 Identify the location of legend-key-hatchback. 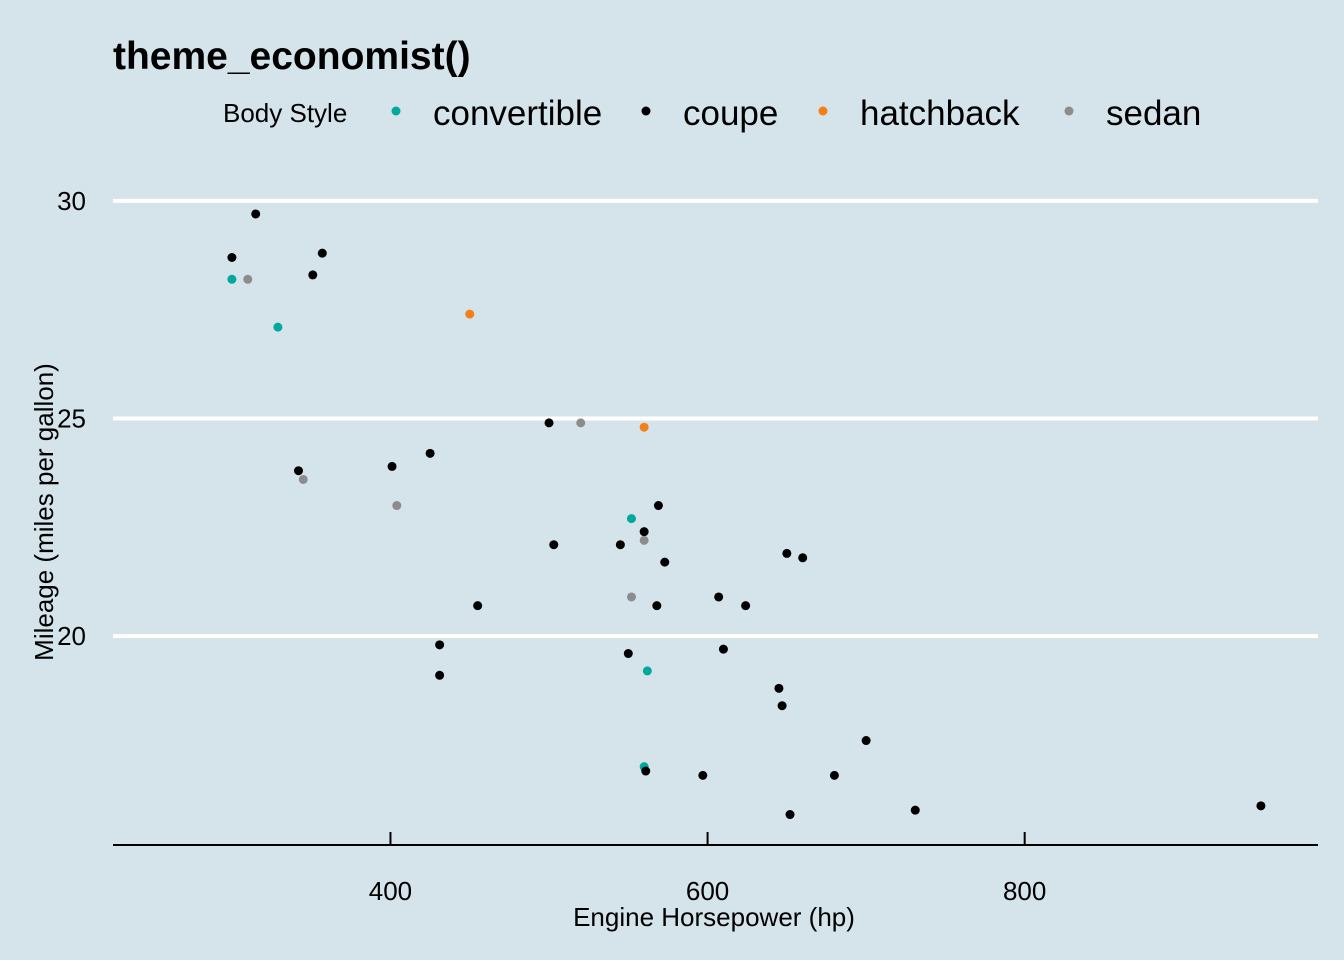
(823, 111).